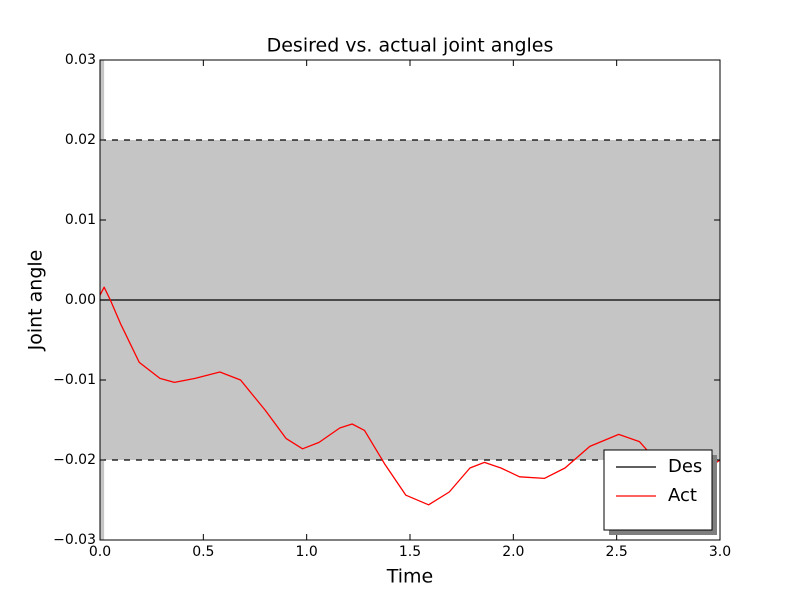  Describe the element at coordinates (410, 577) in the screenshot. I see `x-axis-label: Time` at that location.